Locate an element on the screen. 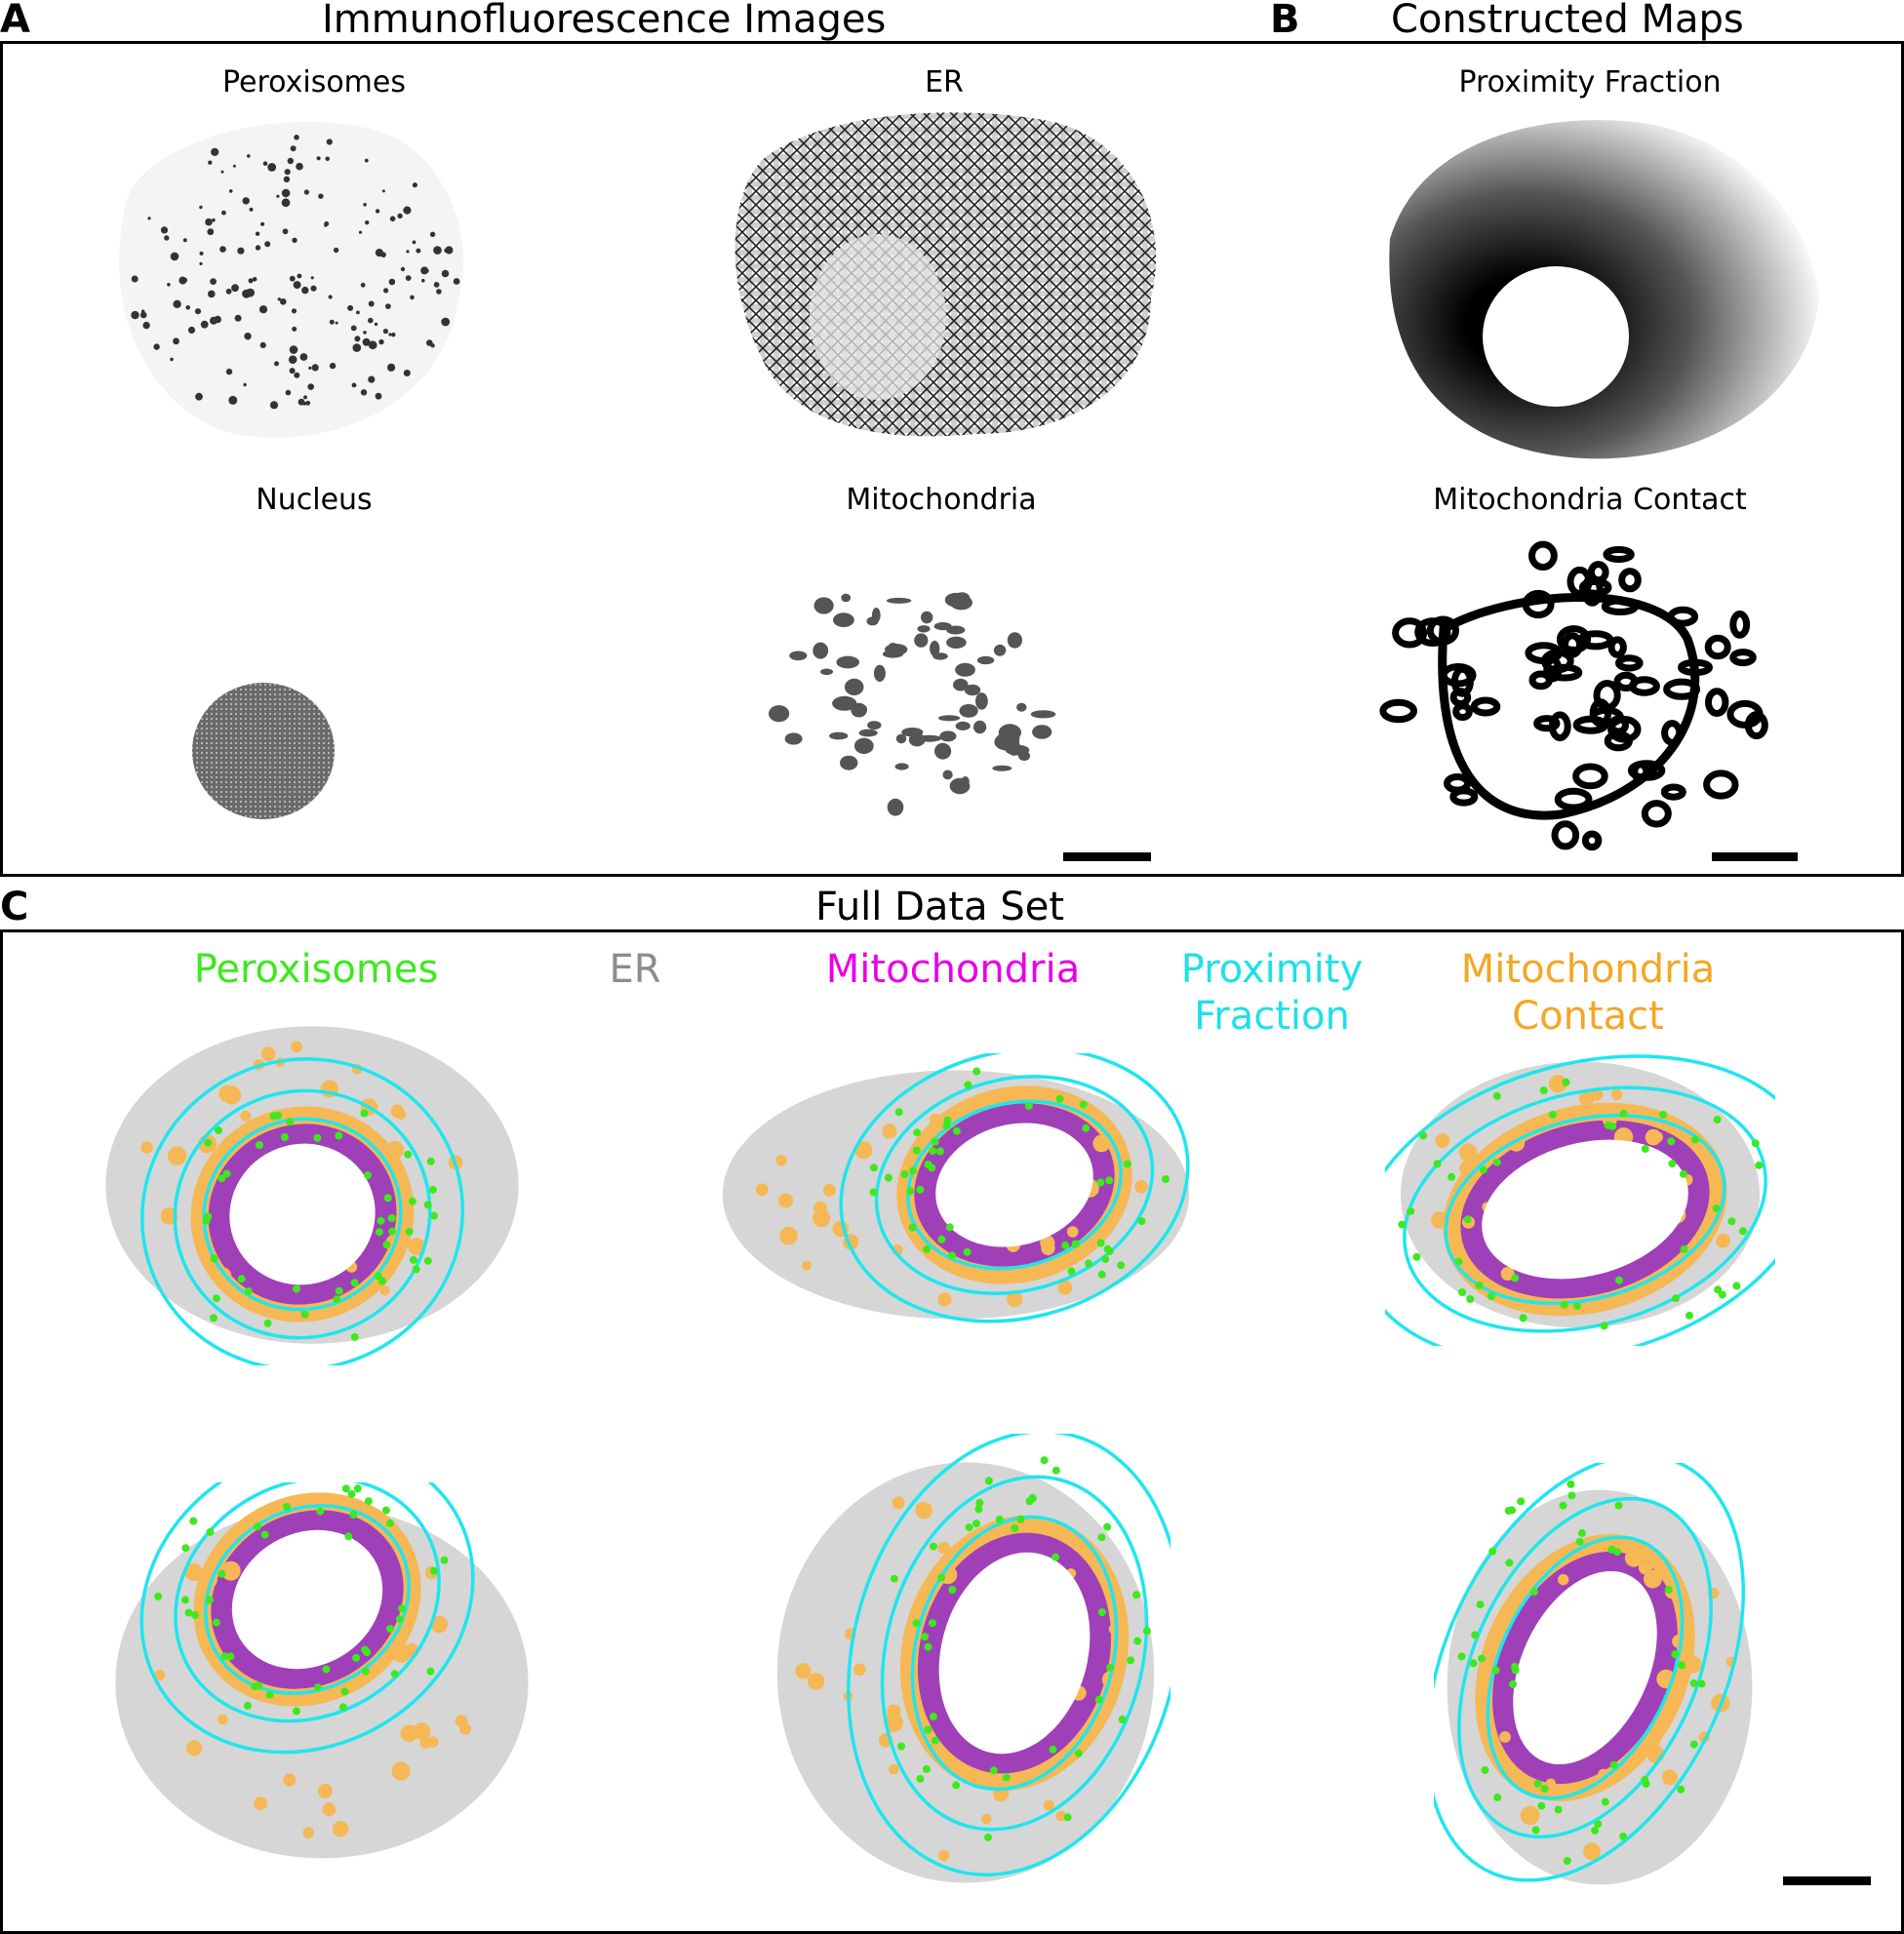 The width and height of the screenshot is (1904, 1934). panel-b-letter: B is located at coordinates (1285, 21).